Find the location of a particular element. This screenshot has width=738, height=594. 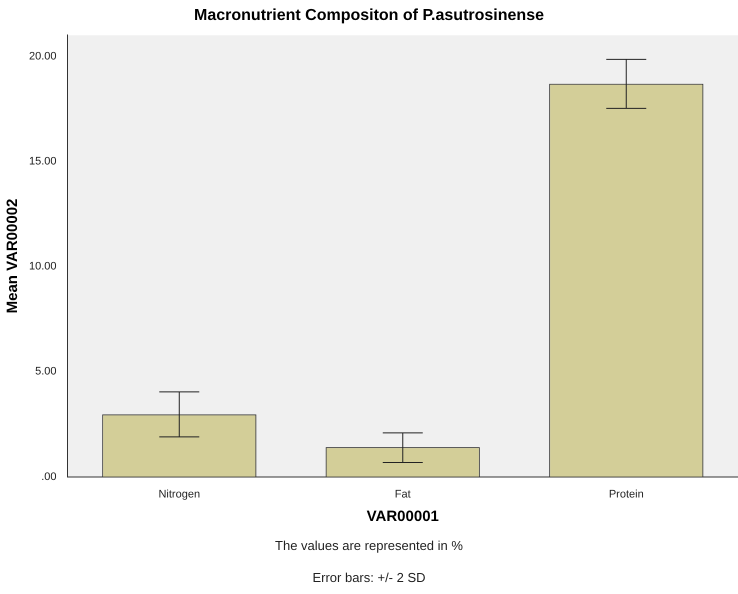

y-tick-label: 5.00 is located at coordinates (46, 372).